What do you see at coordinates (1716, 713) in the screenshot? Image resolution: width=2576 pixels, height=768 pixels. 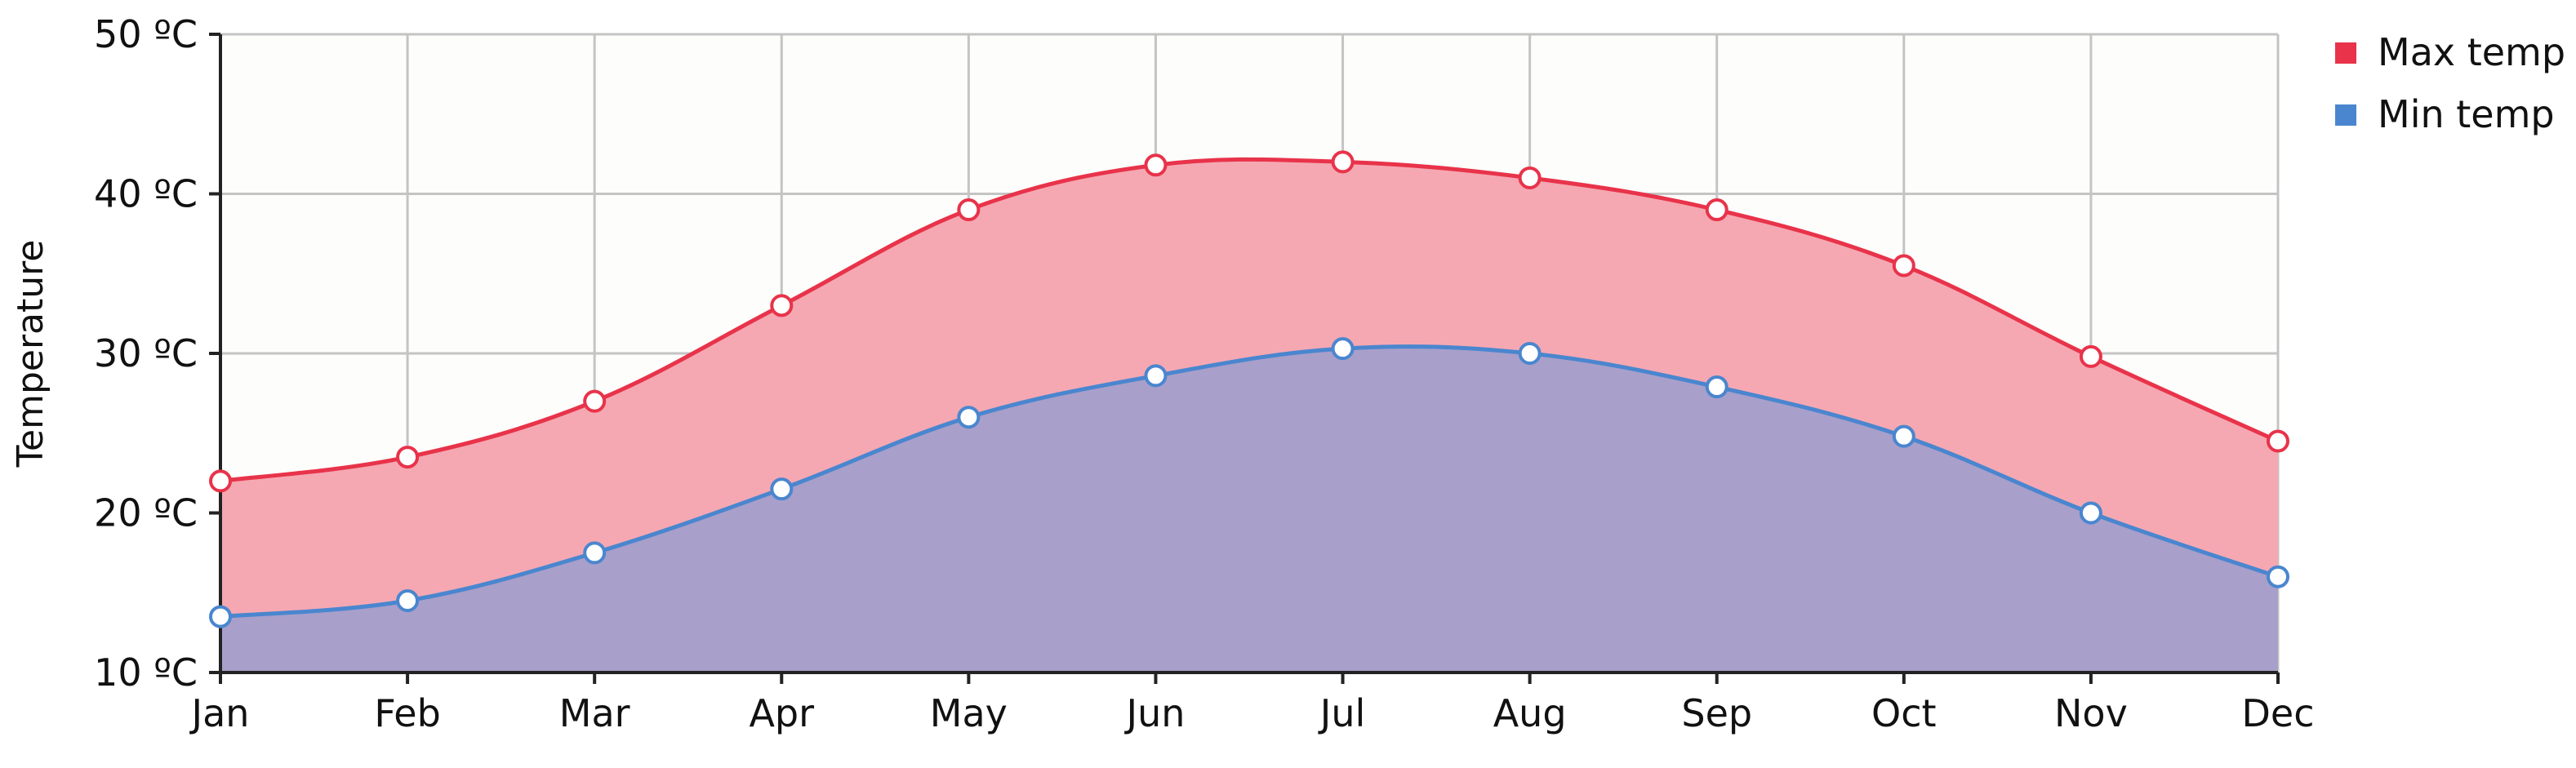 I see `x-tick-label: Sep` at bounding box center [1716, 713].